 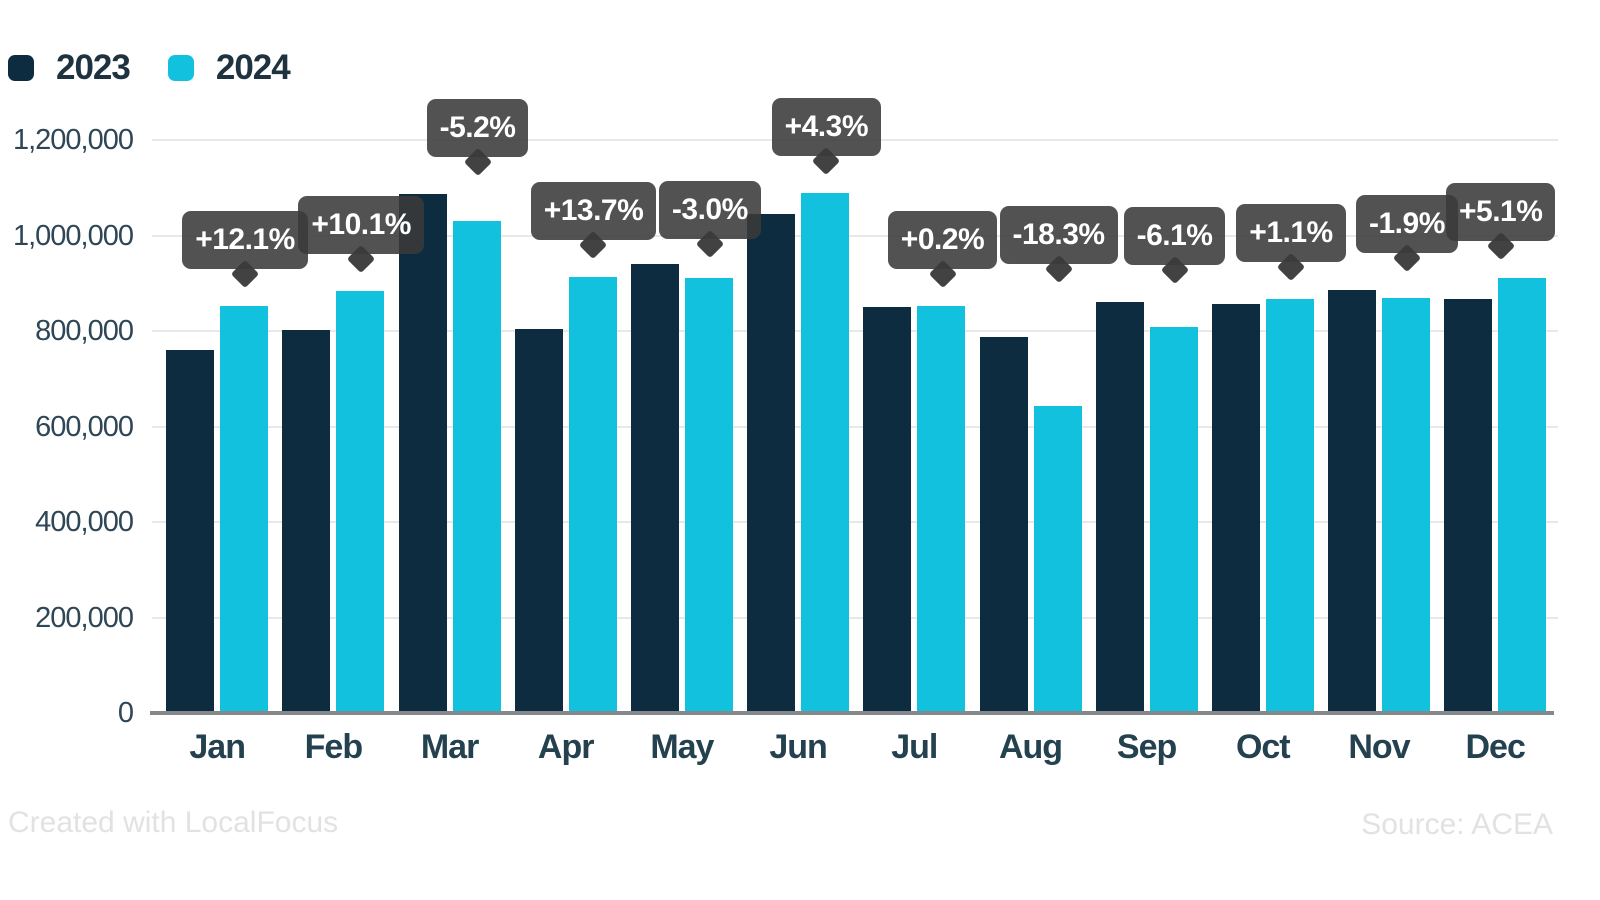 What do you see at coordinates (942, 250) in the screenshot?
I see `change-tooltip-jul: +0.2%` at bounding box center [942, 250].